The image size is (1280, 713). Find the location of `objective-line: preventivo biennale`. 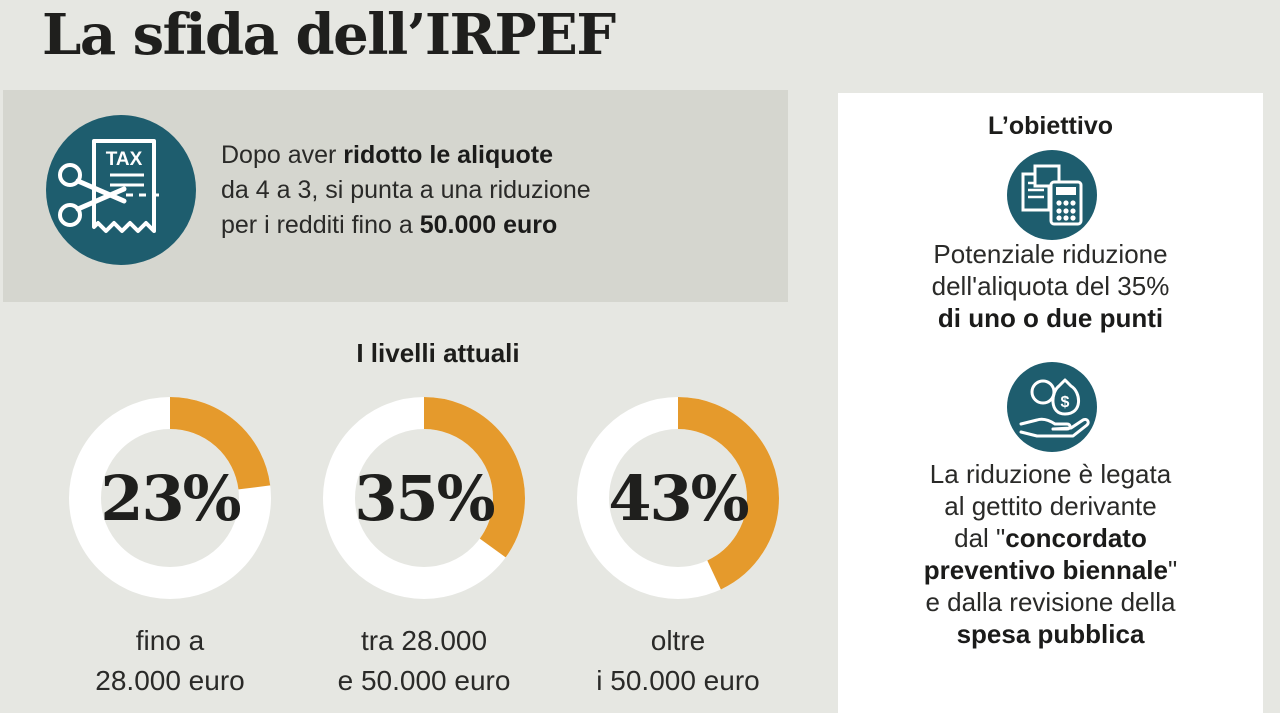

objective-line: preventivo biennale is located at coordinates (1045, 570).